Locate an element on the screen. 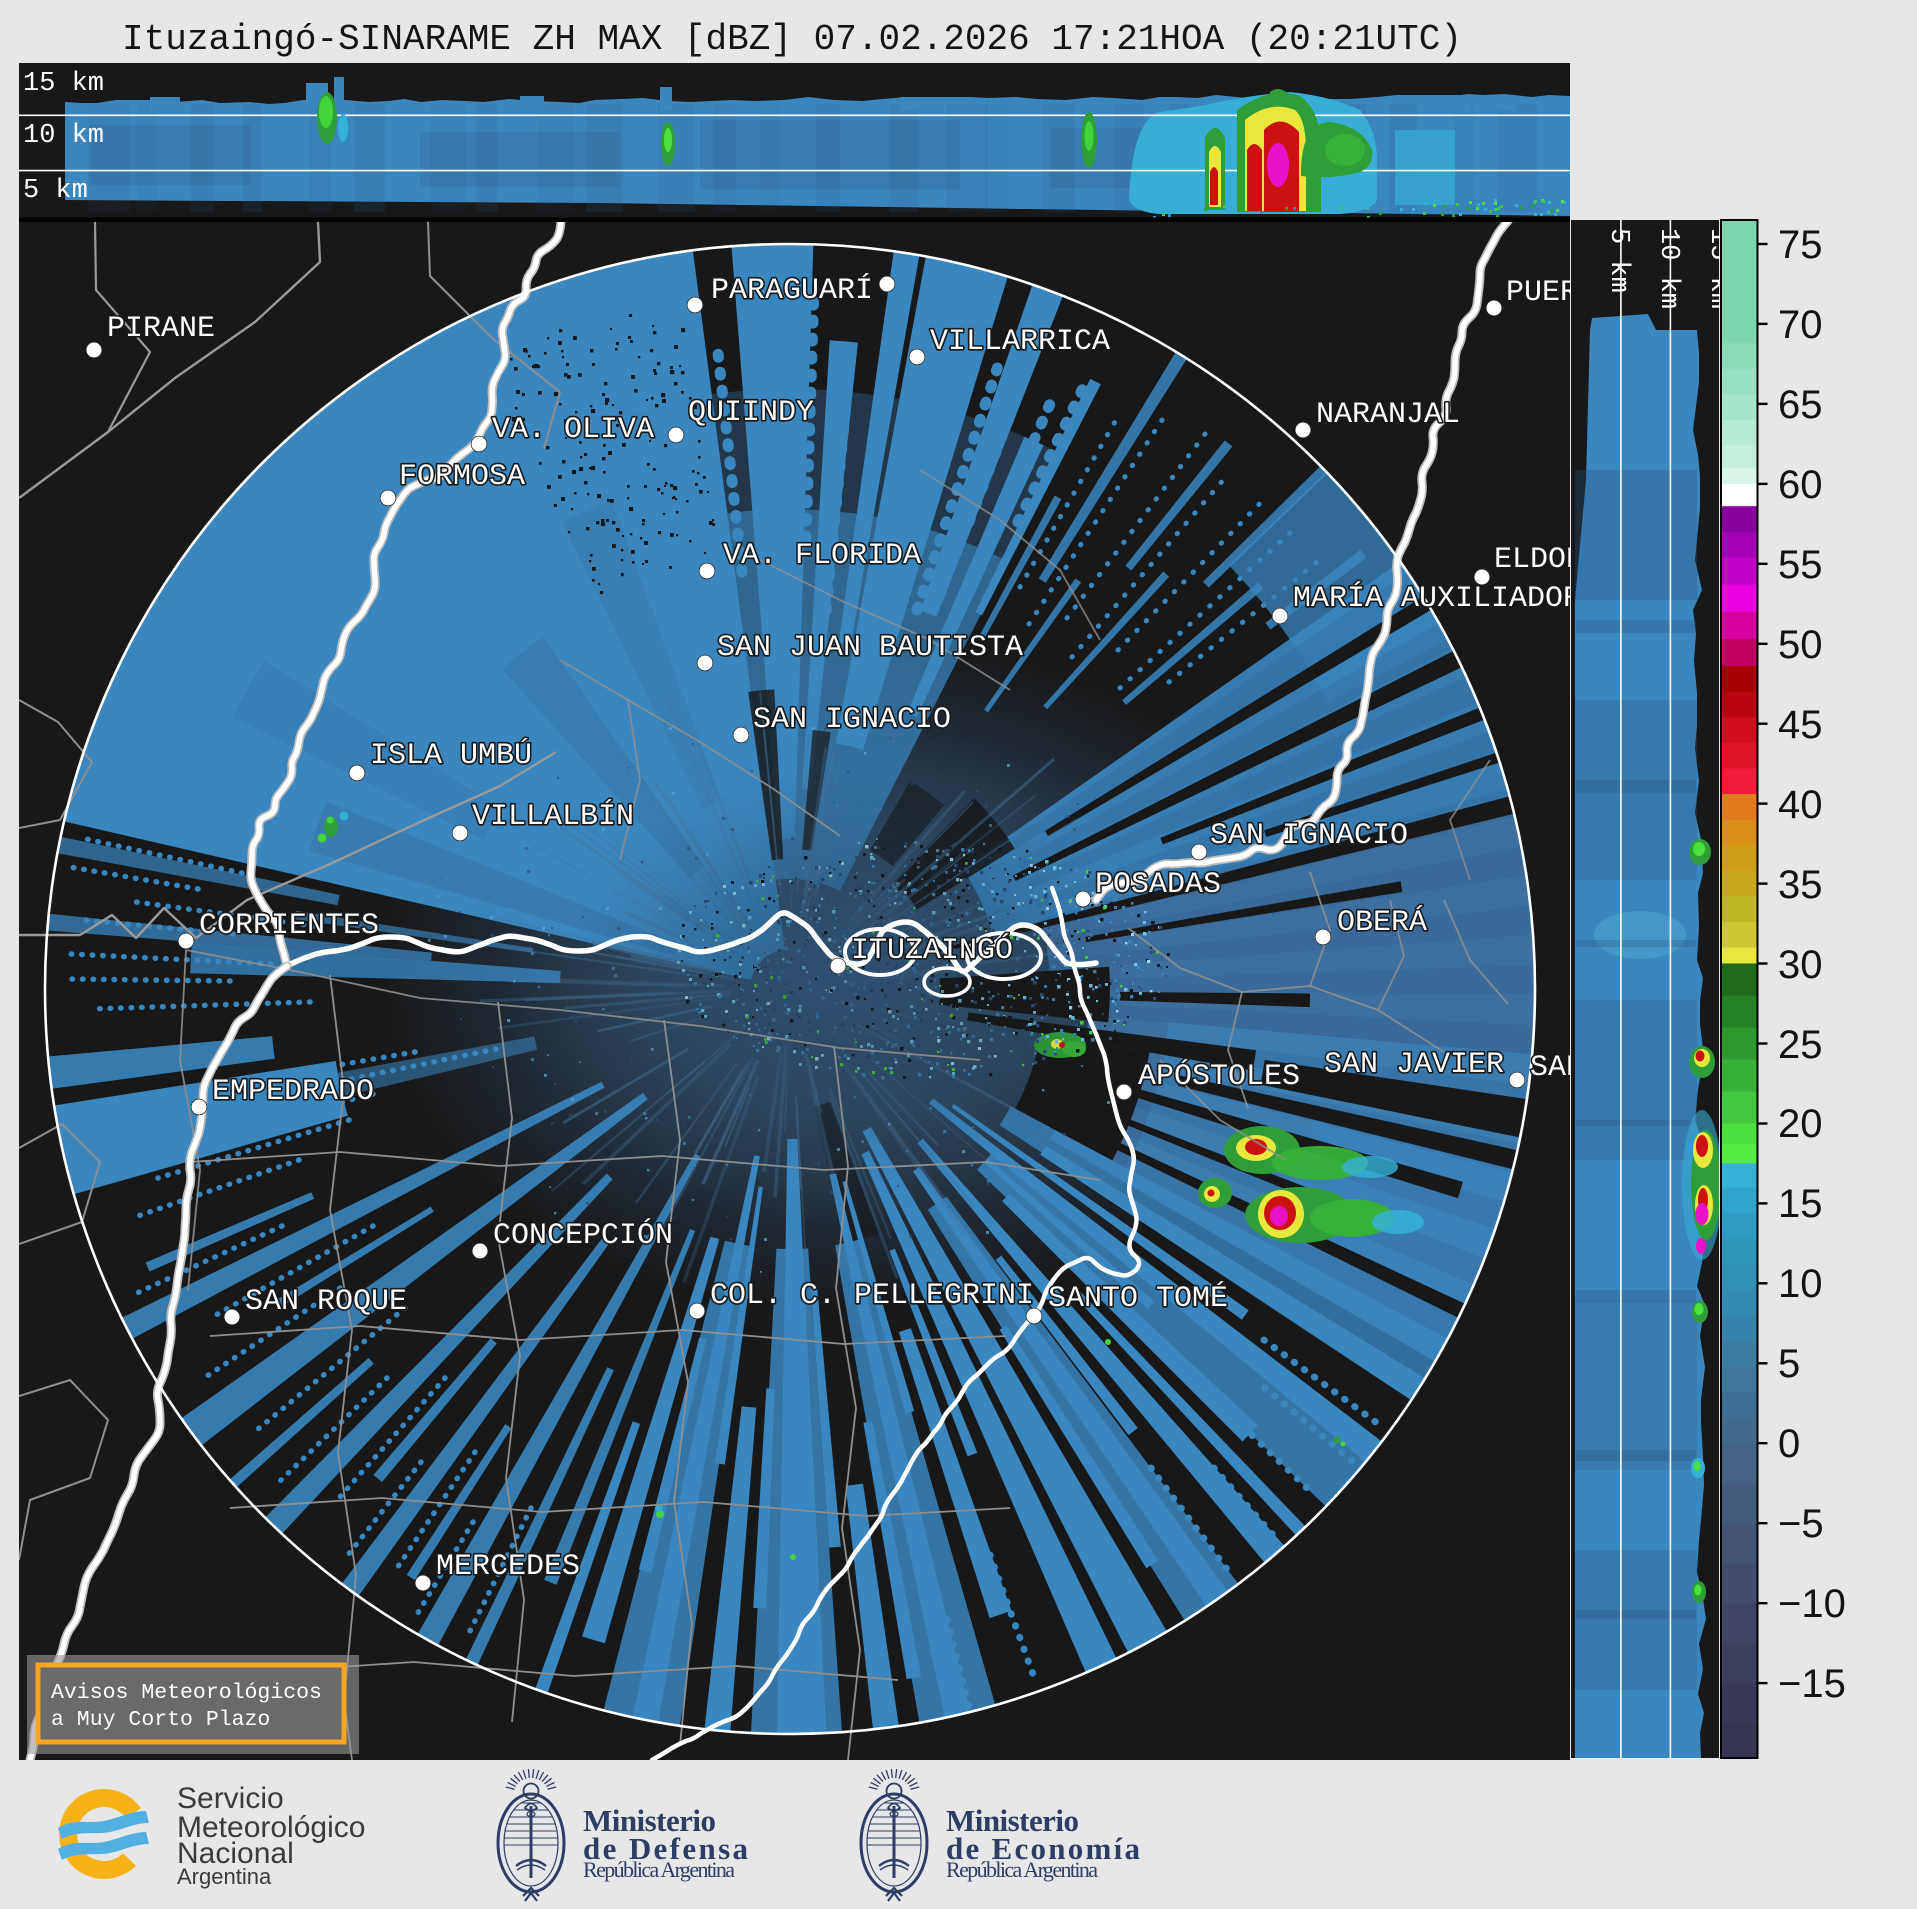 The width and height of the screenshot is (1917, 1909). svg-text: POSADAS is located at coordinates (1158, 885).